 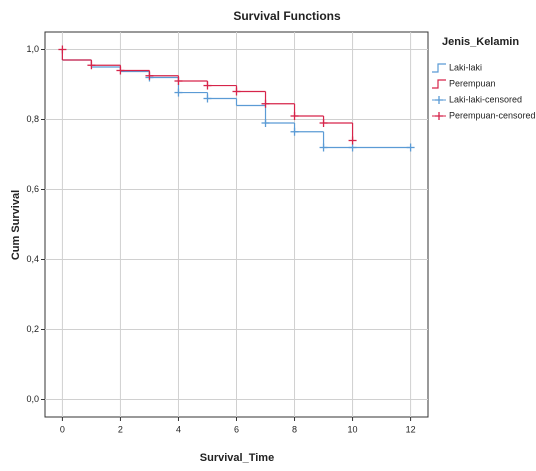 I want to click on x-tick-label: 12, so click(x=411, y=429).